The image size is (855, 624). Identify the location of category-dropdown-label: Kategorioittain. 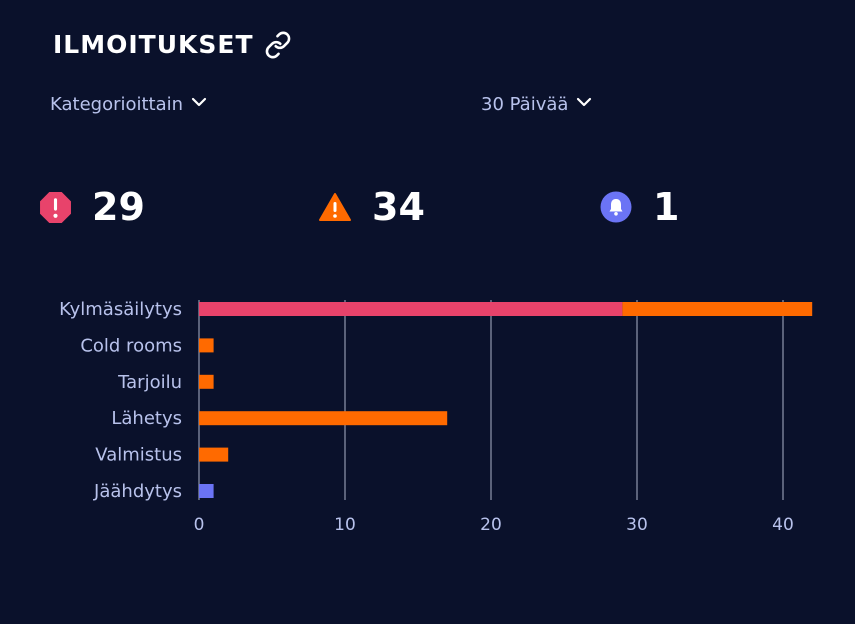
(117, 104).